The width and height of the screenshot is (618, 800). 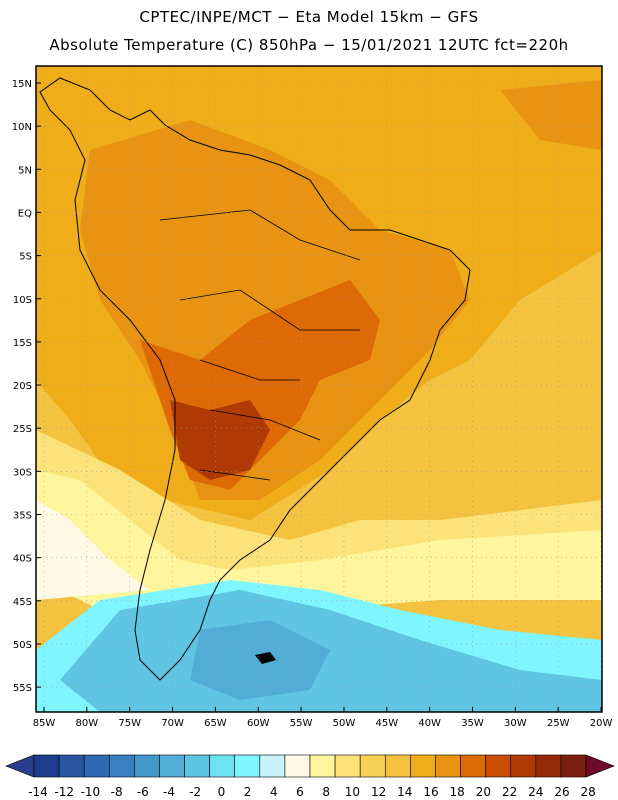 I want to click on colorbar-label: -8, so click(x=117, y=792).